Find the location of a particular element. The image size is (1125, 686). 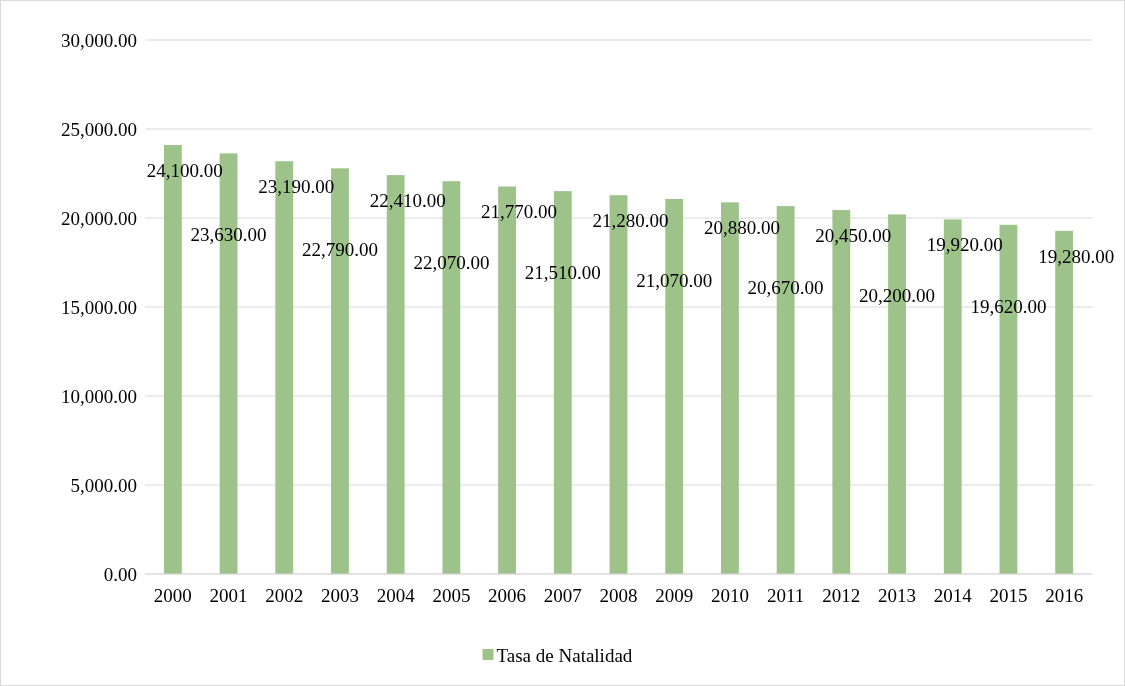

data-label: 20,880.00 is located at coordinates (741, 228).